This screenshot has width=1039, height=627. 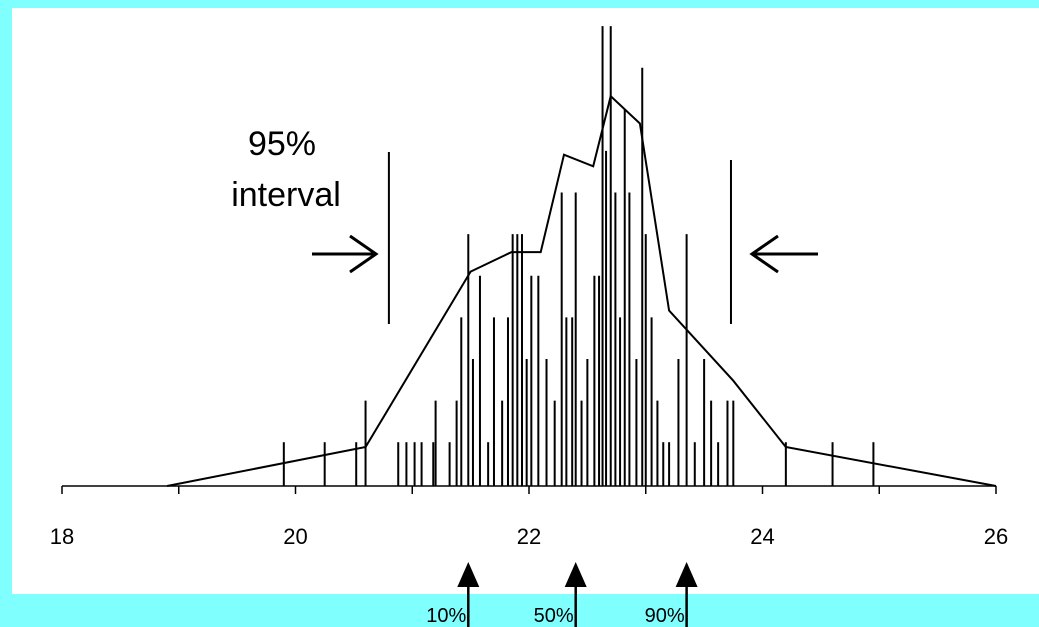 What do you see at coordinates (6, 313) in the screenshot?
I see `frame-left-bar` at bounding box center [6, 313].